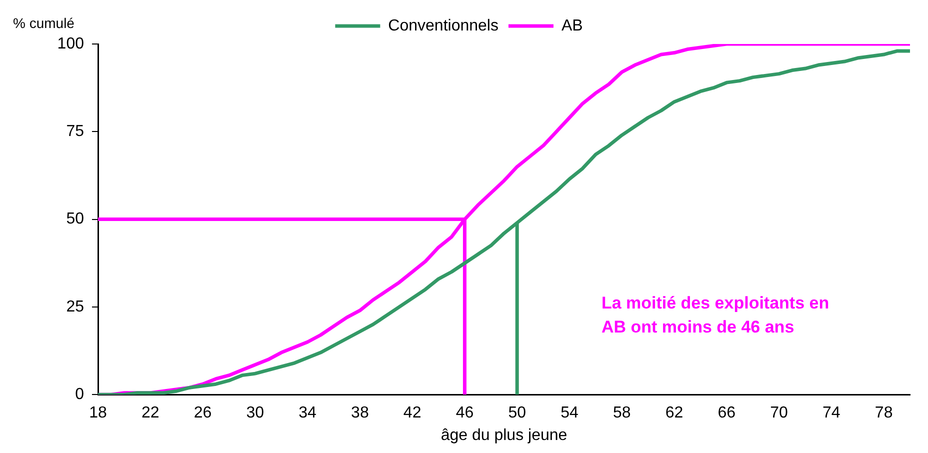  I want to click on x-axis-title: âge du plus jeune, so click(504, 435).